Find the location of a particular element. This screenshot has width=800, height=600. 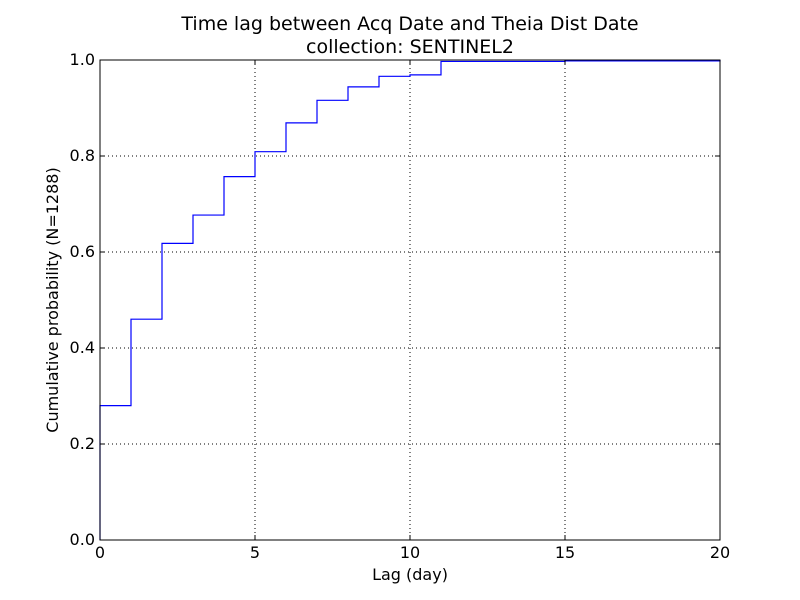

y-tick-label: 0.4 is located at coordinates (82, 347).